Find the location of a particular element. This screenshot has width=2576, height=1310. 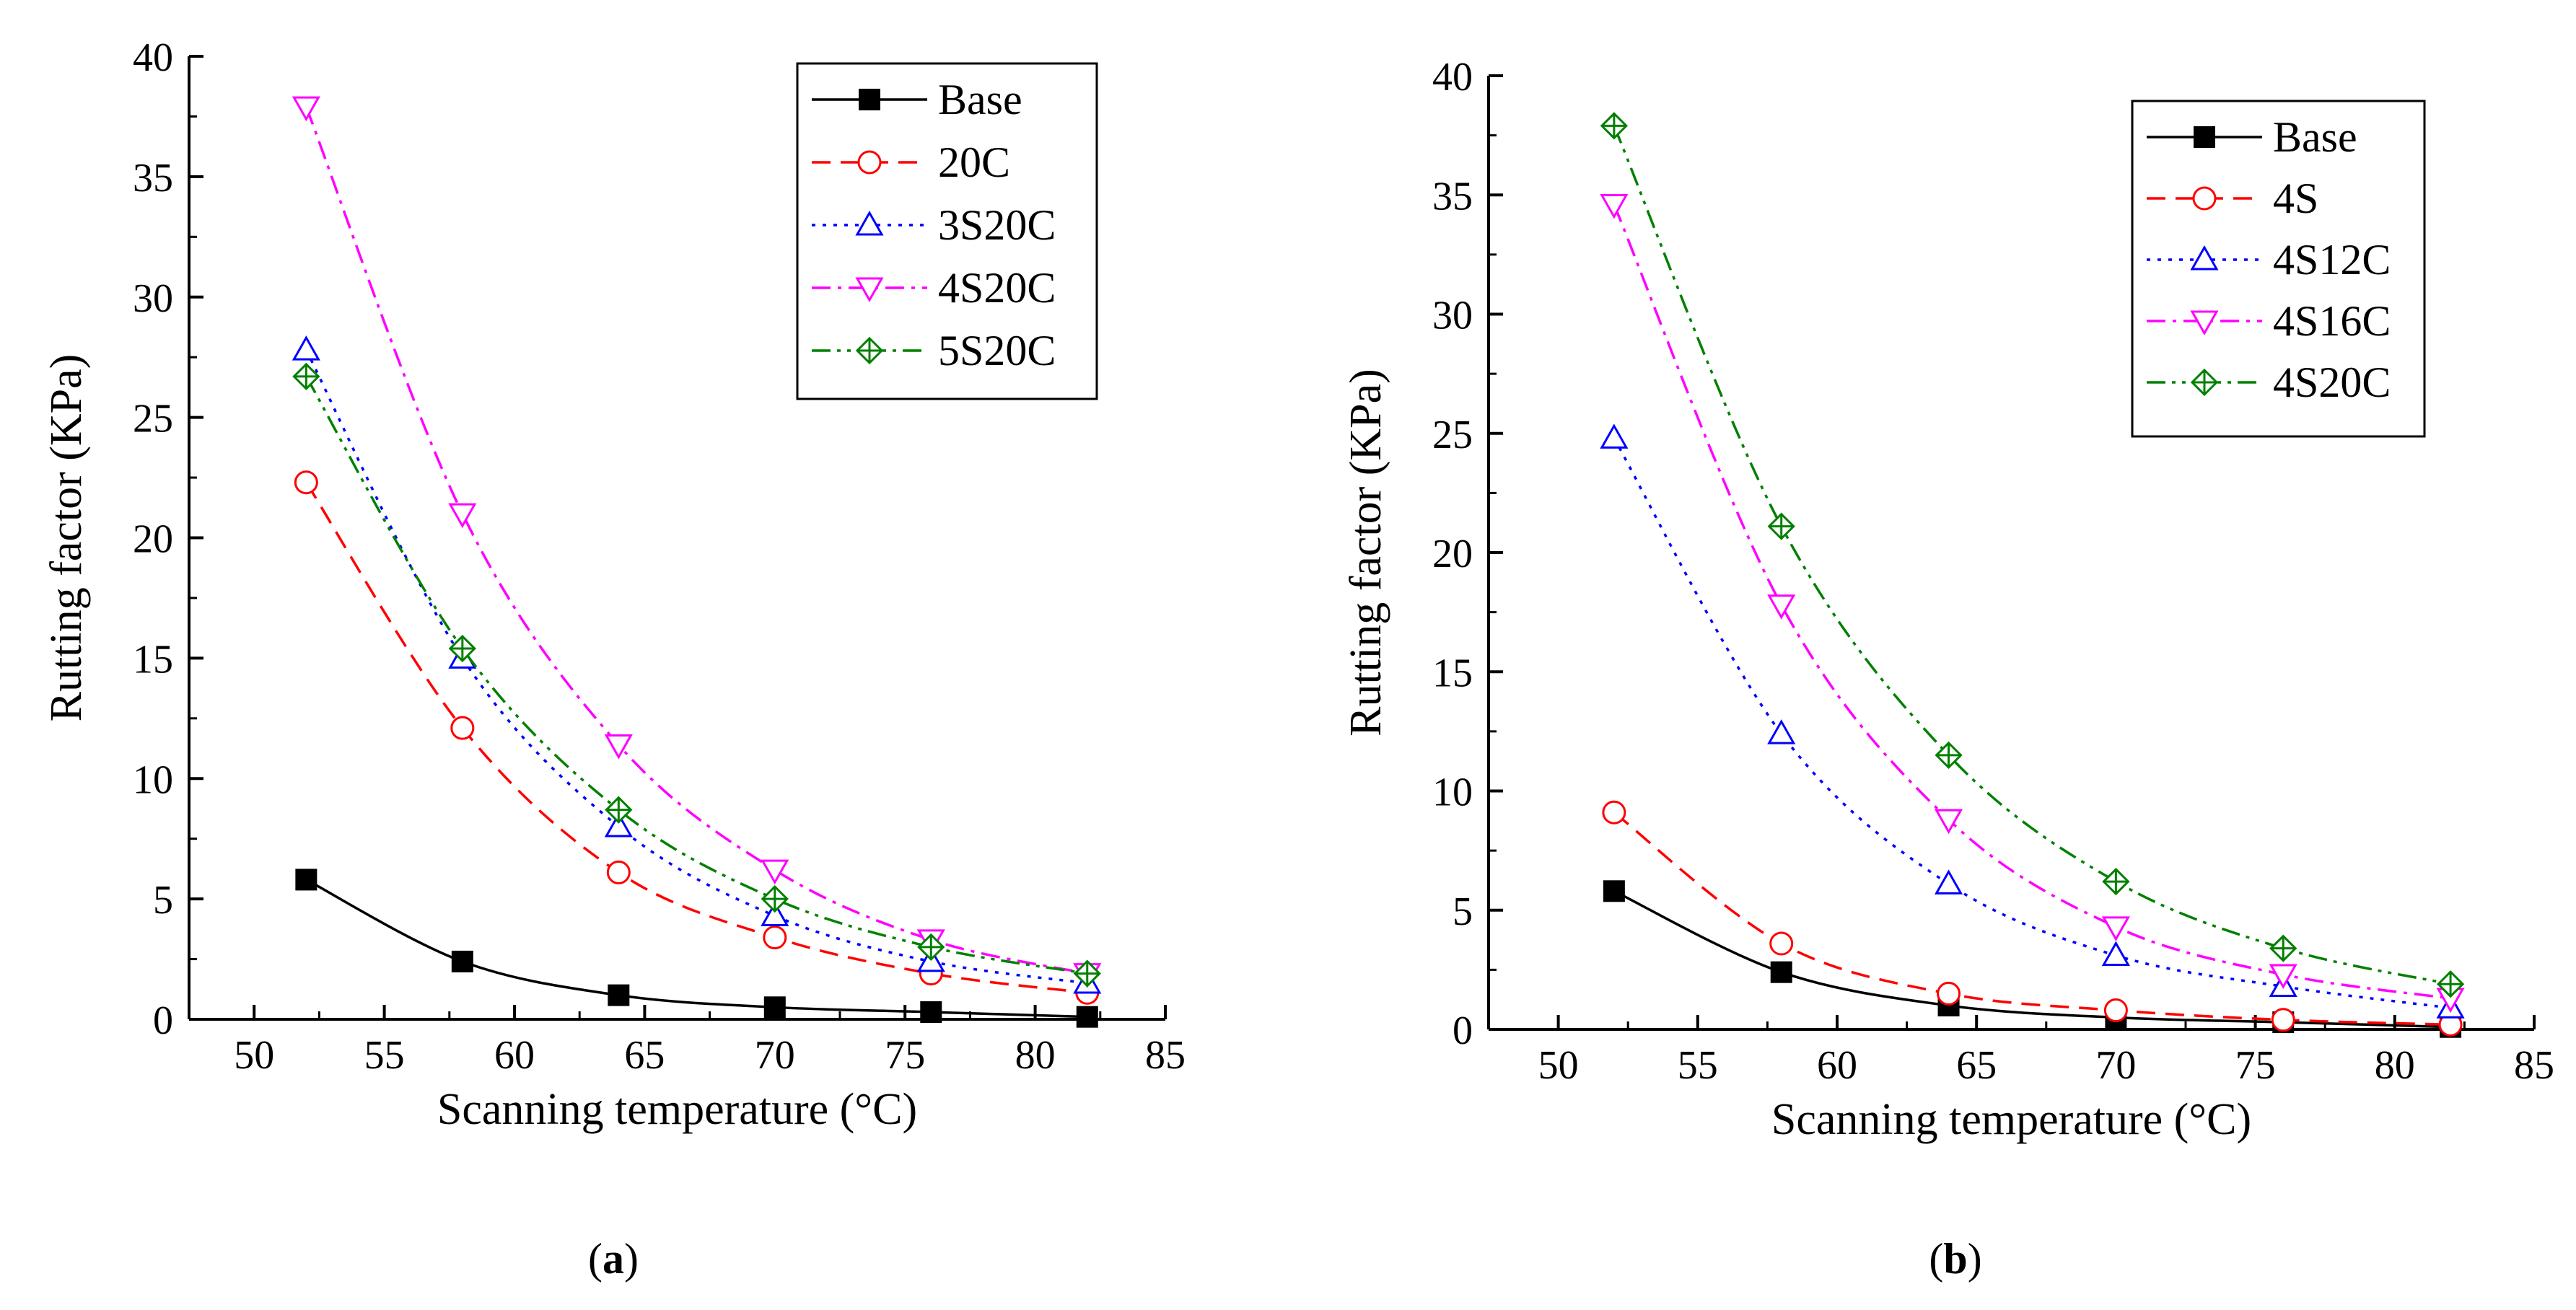

legend-label: 4S is located at coordinates (2295, 198).